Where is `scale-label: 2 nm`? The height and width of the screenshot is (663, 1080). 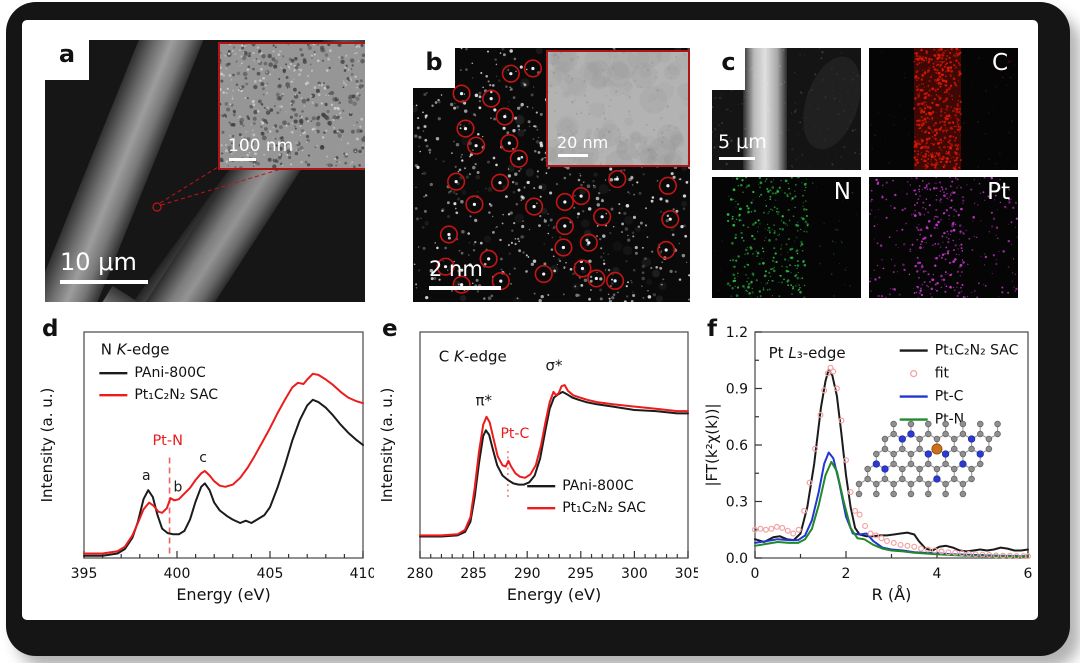
scale-label: 2 nm is located at coordinates (456, 269).